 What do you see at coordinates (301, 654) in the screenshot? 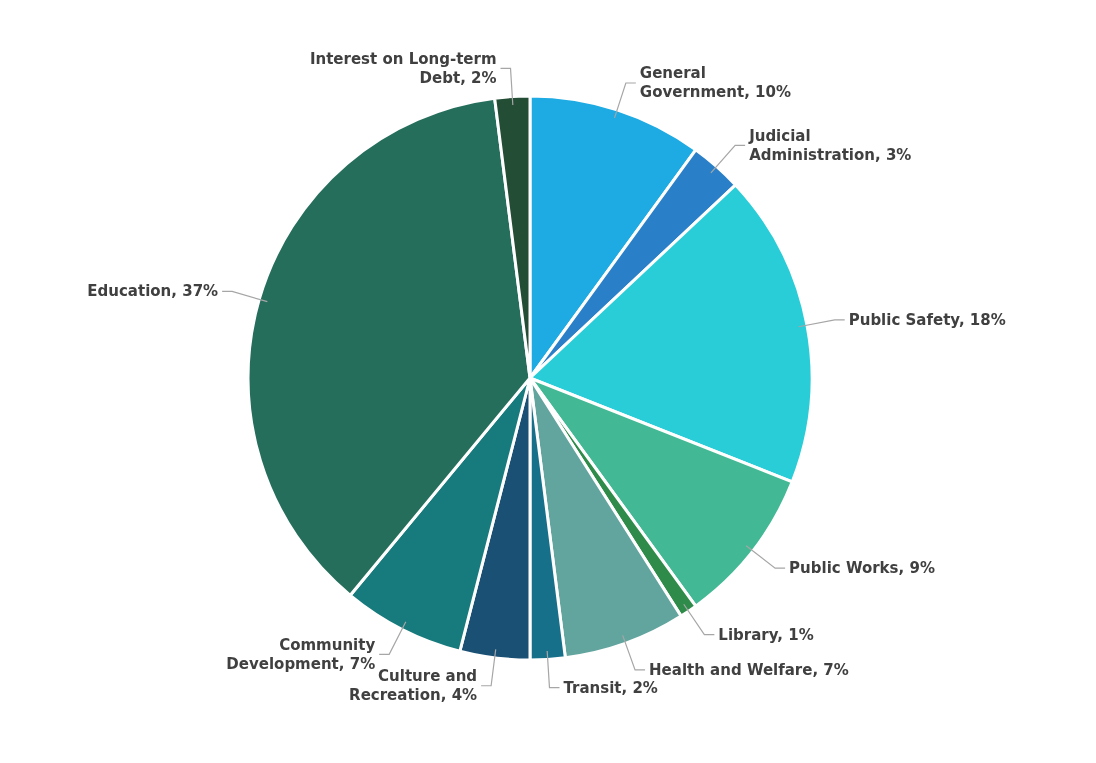
I see `slice-label: Community Development, 7%` at bounding box center [301, 654].